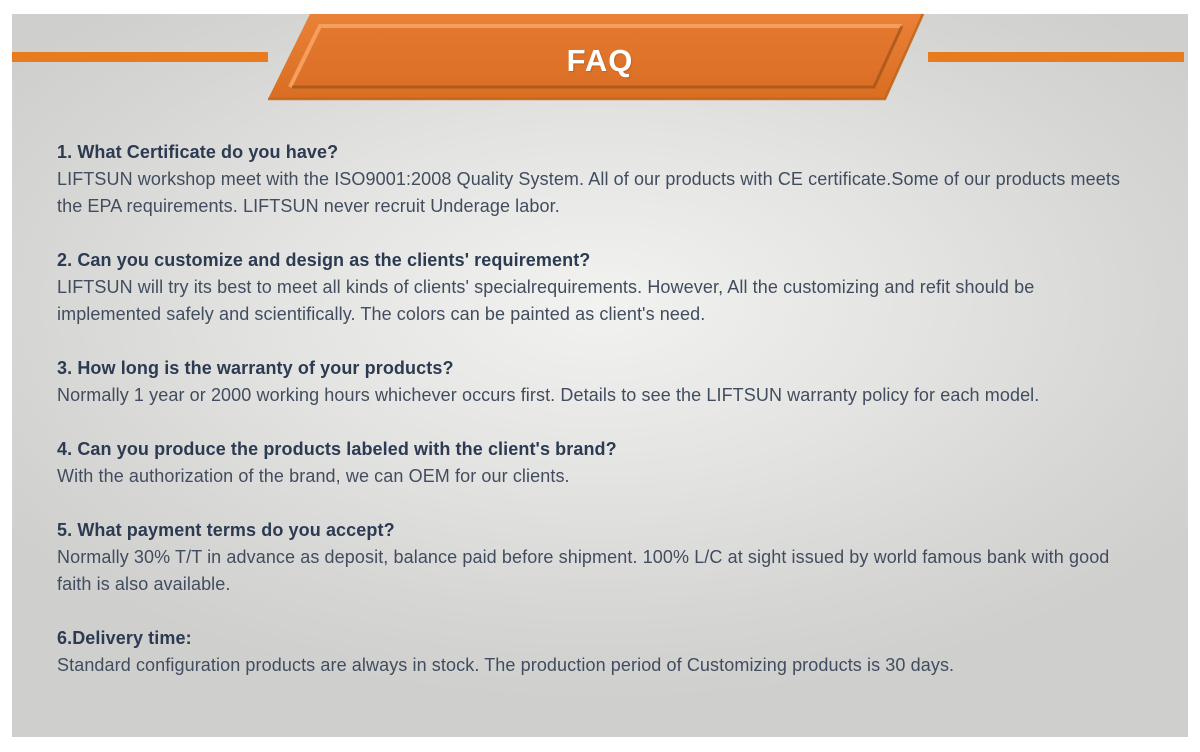  I want to click on question-text: 1. What Certificate do you have?, so click(198, 152).